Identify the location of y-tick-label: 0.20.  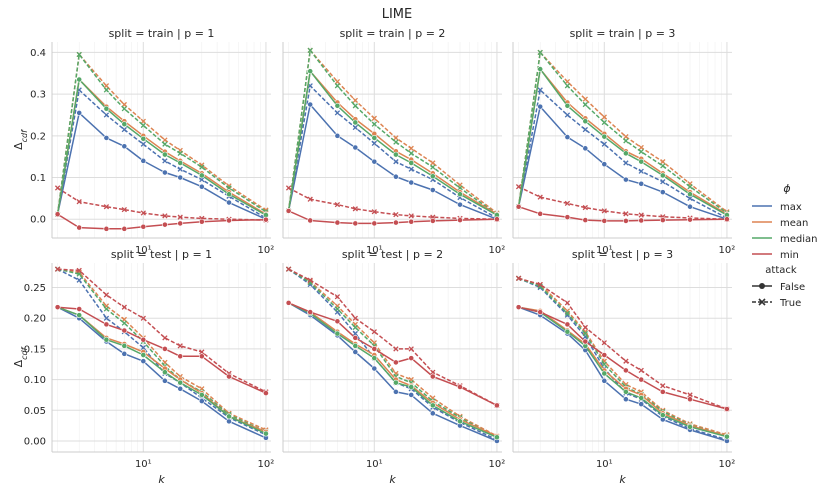
(35, 319).